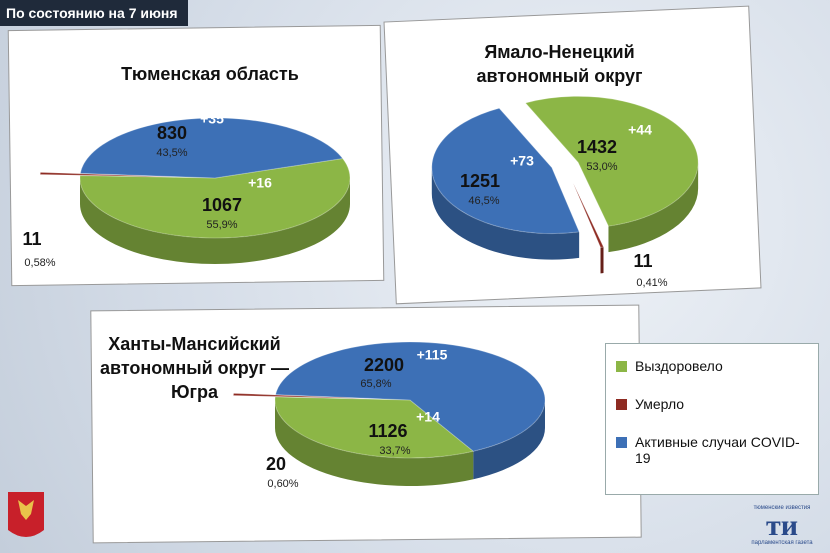 The height and width of the screenshot is (553, 830). Describe the element at coordinates (375, 384) in the screenshot. I see `percent-label: 65,8%` at that location.